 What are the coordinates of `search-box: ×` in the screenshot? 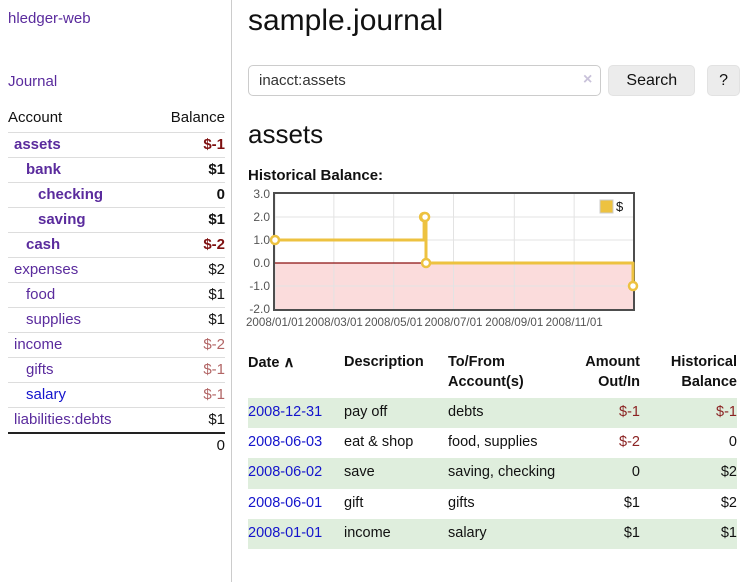 It's located at (425, 80).